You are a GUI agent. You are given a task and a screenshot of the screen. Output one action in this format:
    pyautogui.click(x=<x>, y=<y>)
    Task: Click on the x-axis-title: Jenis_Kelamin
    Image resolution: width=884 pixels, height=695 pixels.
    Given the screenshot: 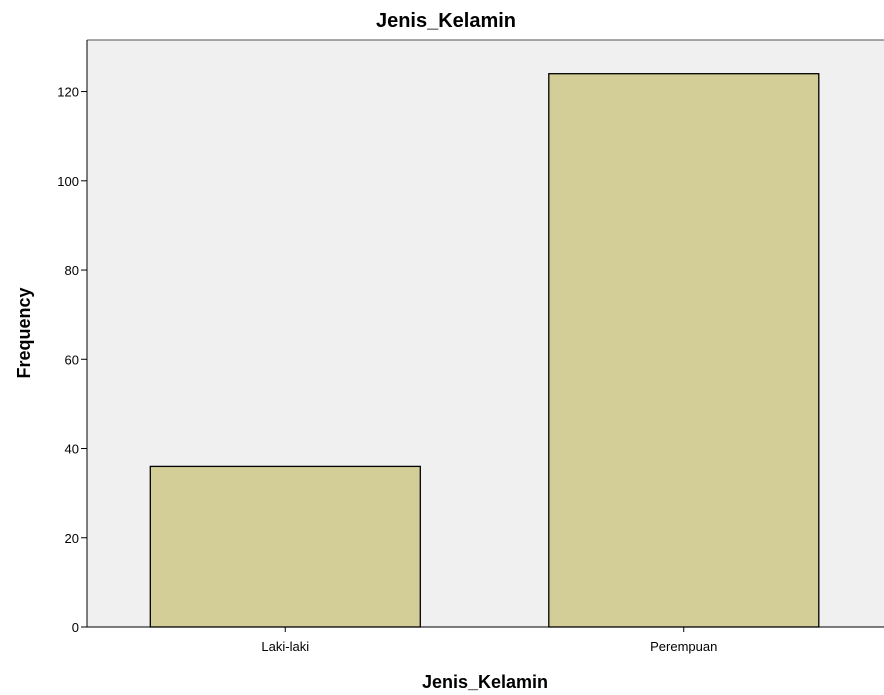 What is the action you would take?
    pyautogui.click(x=485, y=682)
    